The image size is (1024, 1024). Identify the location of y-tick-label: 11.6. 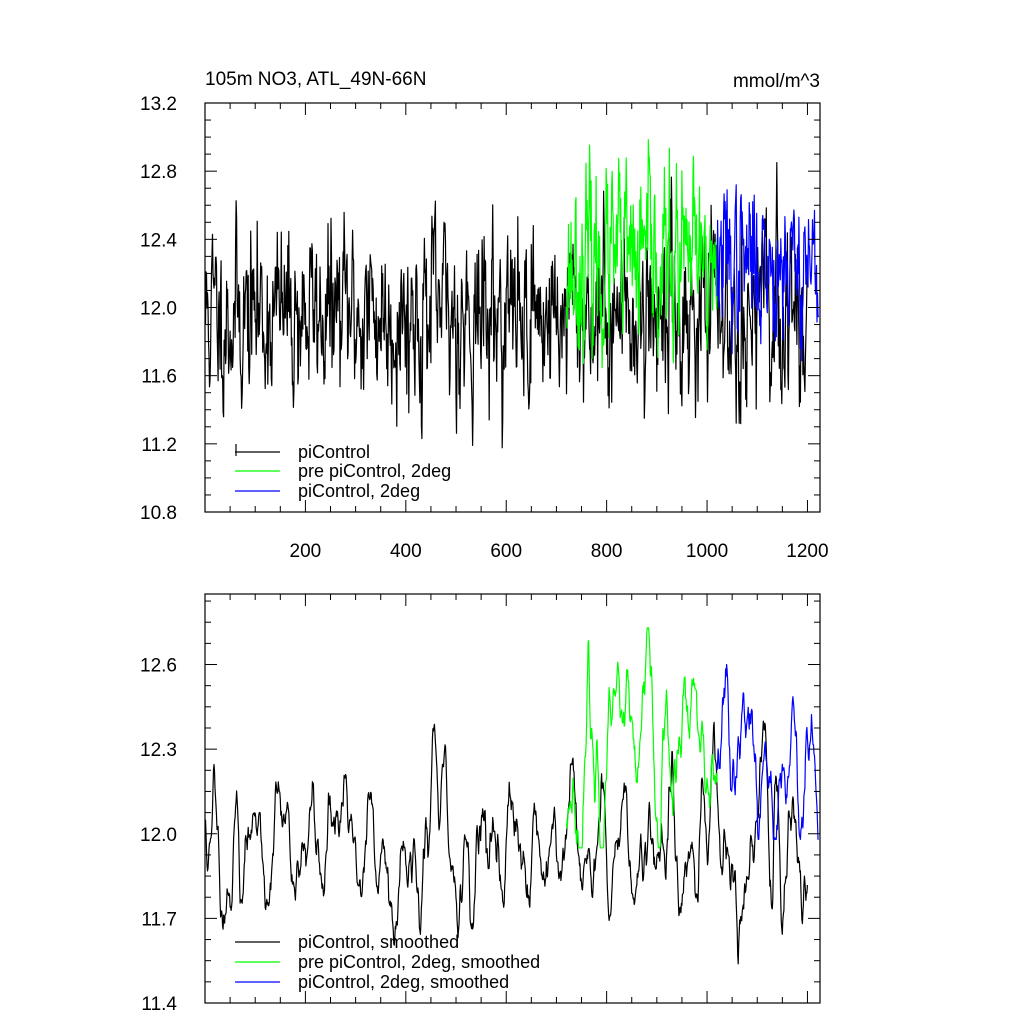
(159, 377).